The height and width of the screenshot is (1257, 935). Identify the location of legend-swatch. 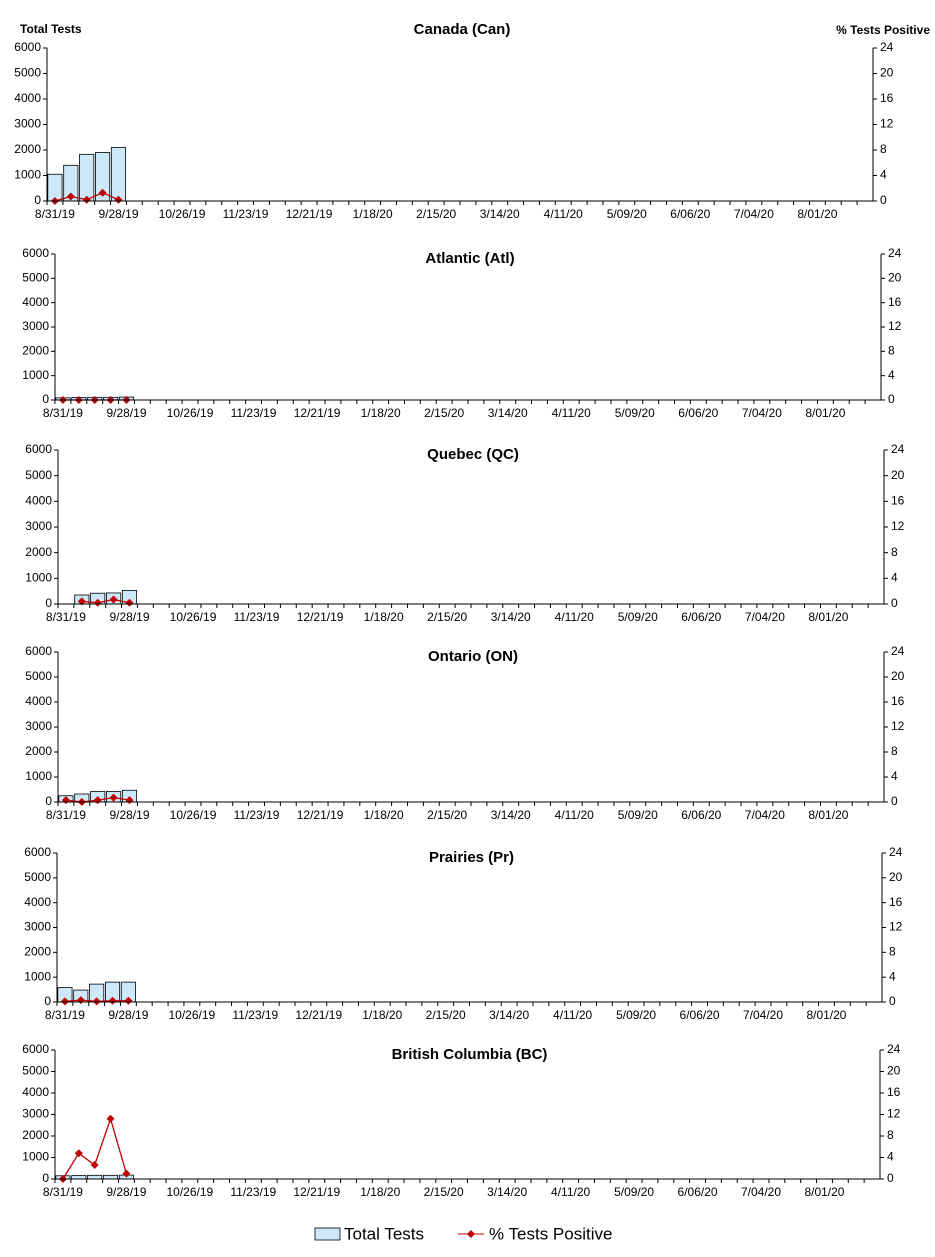
(327, 1234).